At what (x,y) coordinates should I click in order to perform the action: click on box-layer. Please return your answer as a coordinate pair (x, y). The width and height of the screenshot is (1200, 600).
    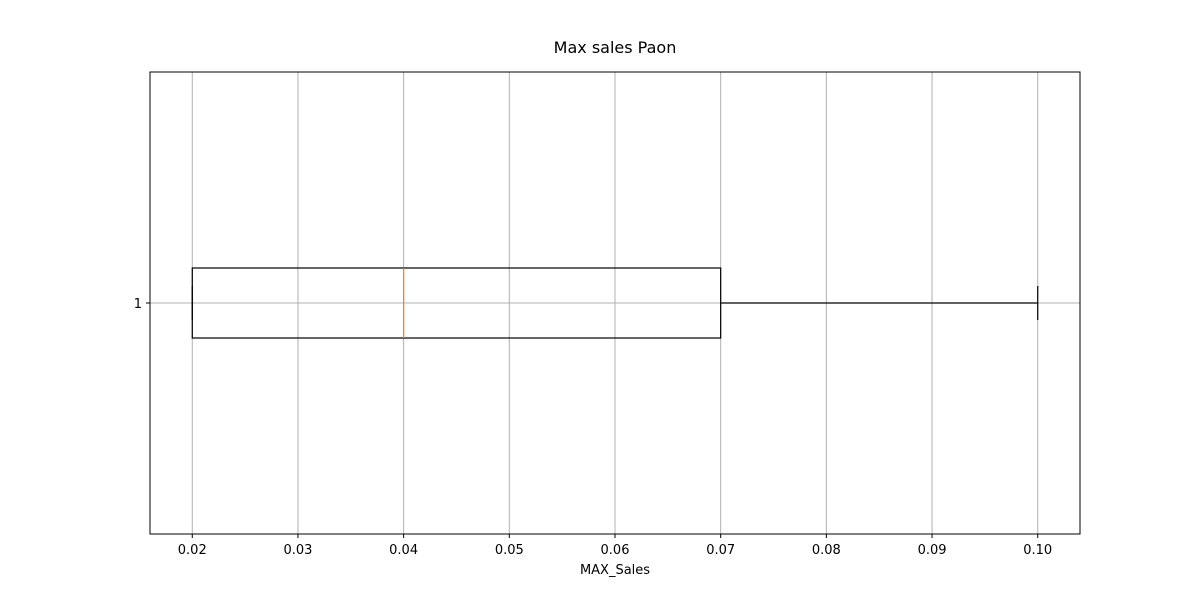
    Looking at the image, I should click on (615, 303).